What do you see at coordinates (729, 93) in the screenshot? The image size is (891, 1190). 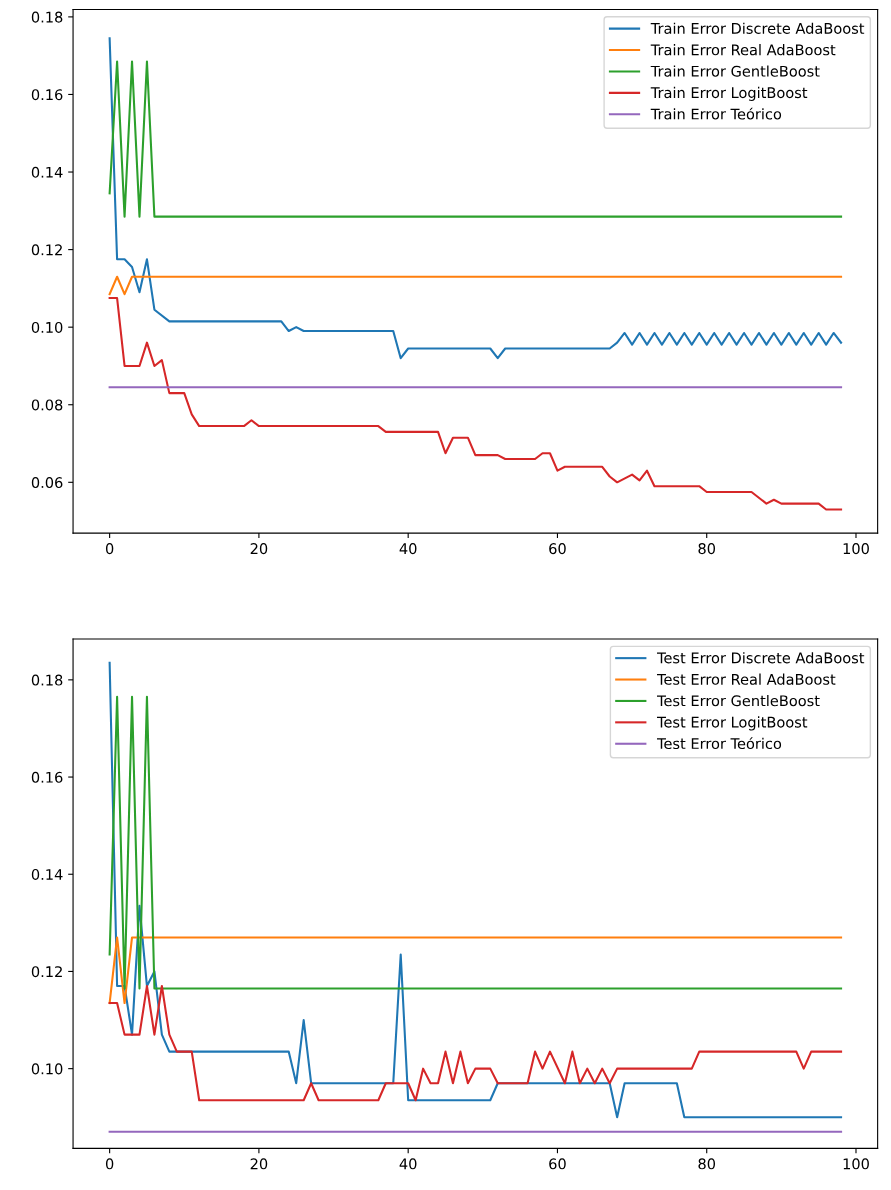 I see `legend-label: Train Error LogitBoost` at bounding box center [729, 93].